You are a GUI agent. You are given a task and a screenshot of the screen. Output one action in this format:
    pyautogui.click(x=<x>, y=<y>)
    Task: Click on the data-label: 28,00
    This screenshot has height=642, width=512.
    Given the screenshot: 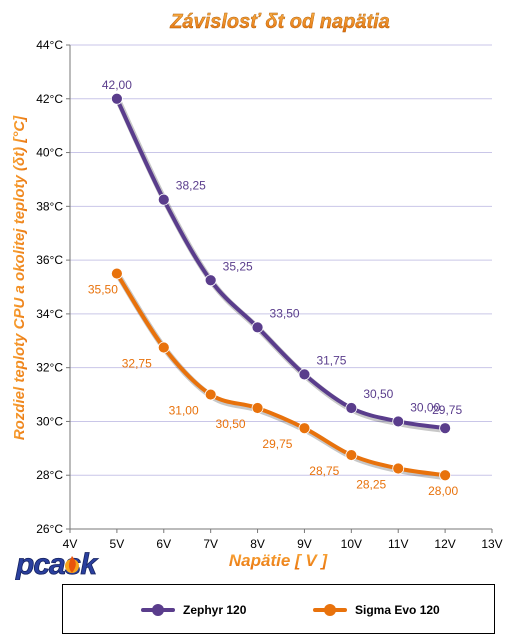 What is the action you would take?
    pyautogui.click(x=443, y=491)
    